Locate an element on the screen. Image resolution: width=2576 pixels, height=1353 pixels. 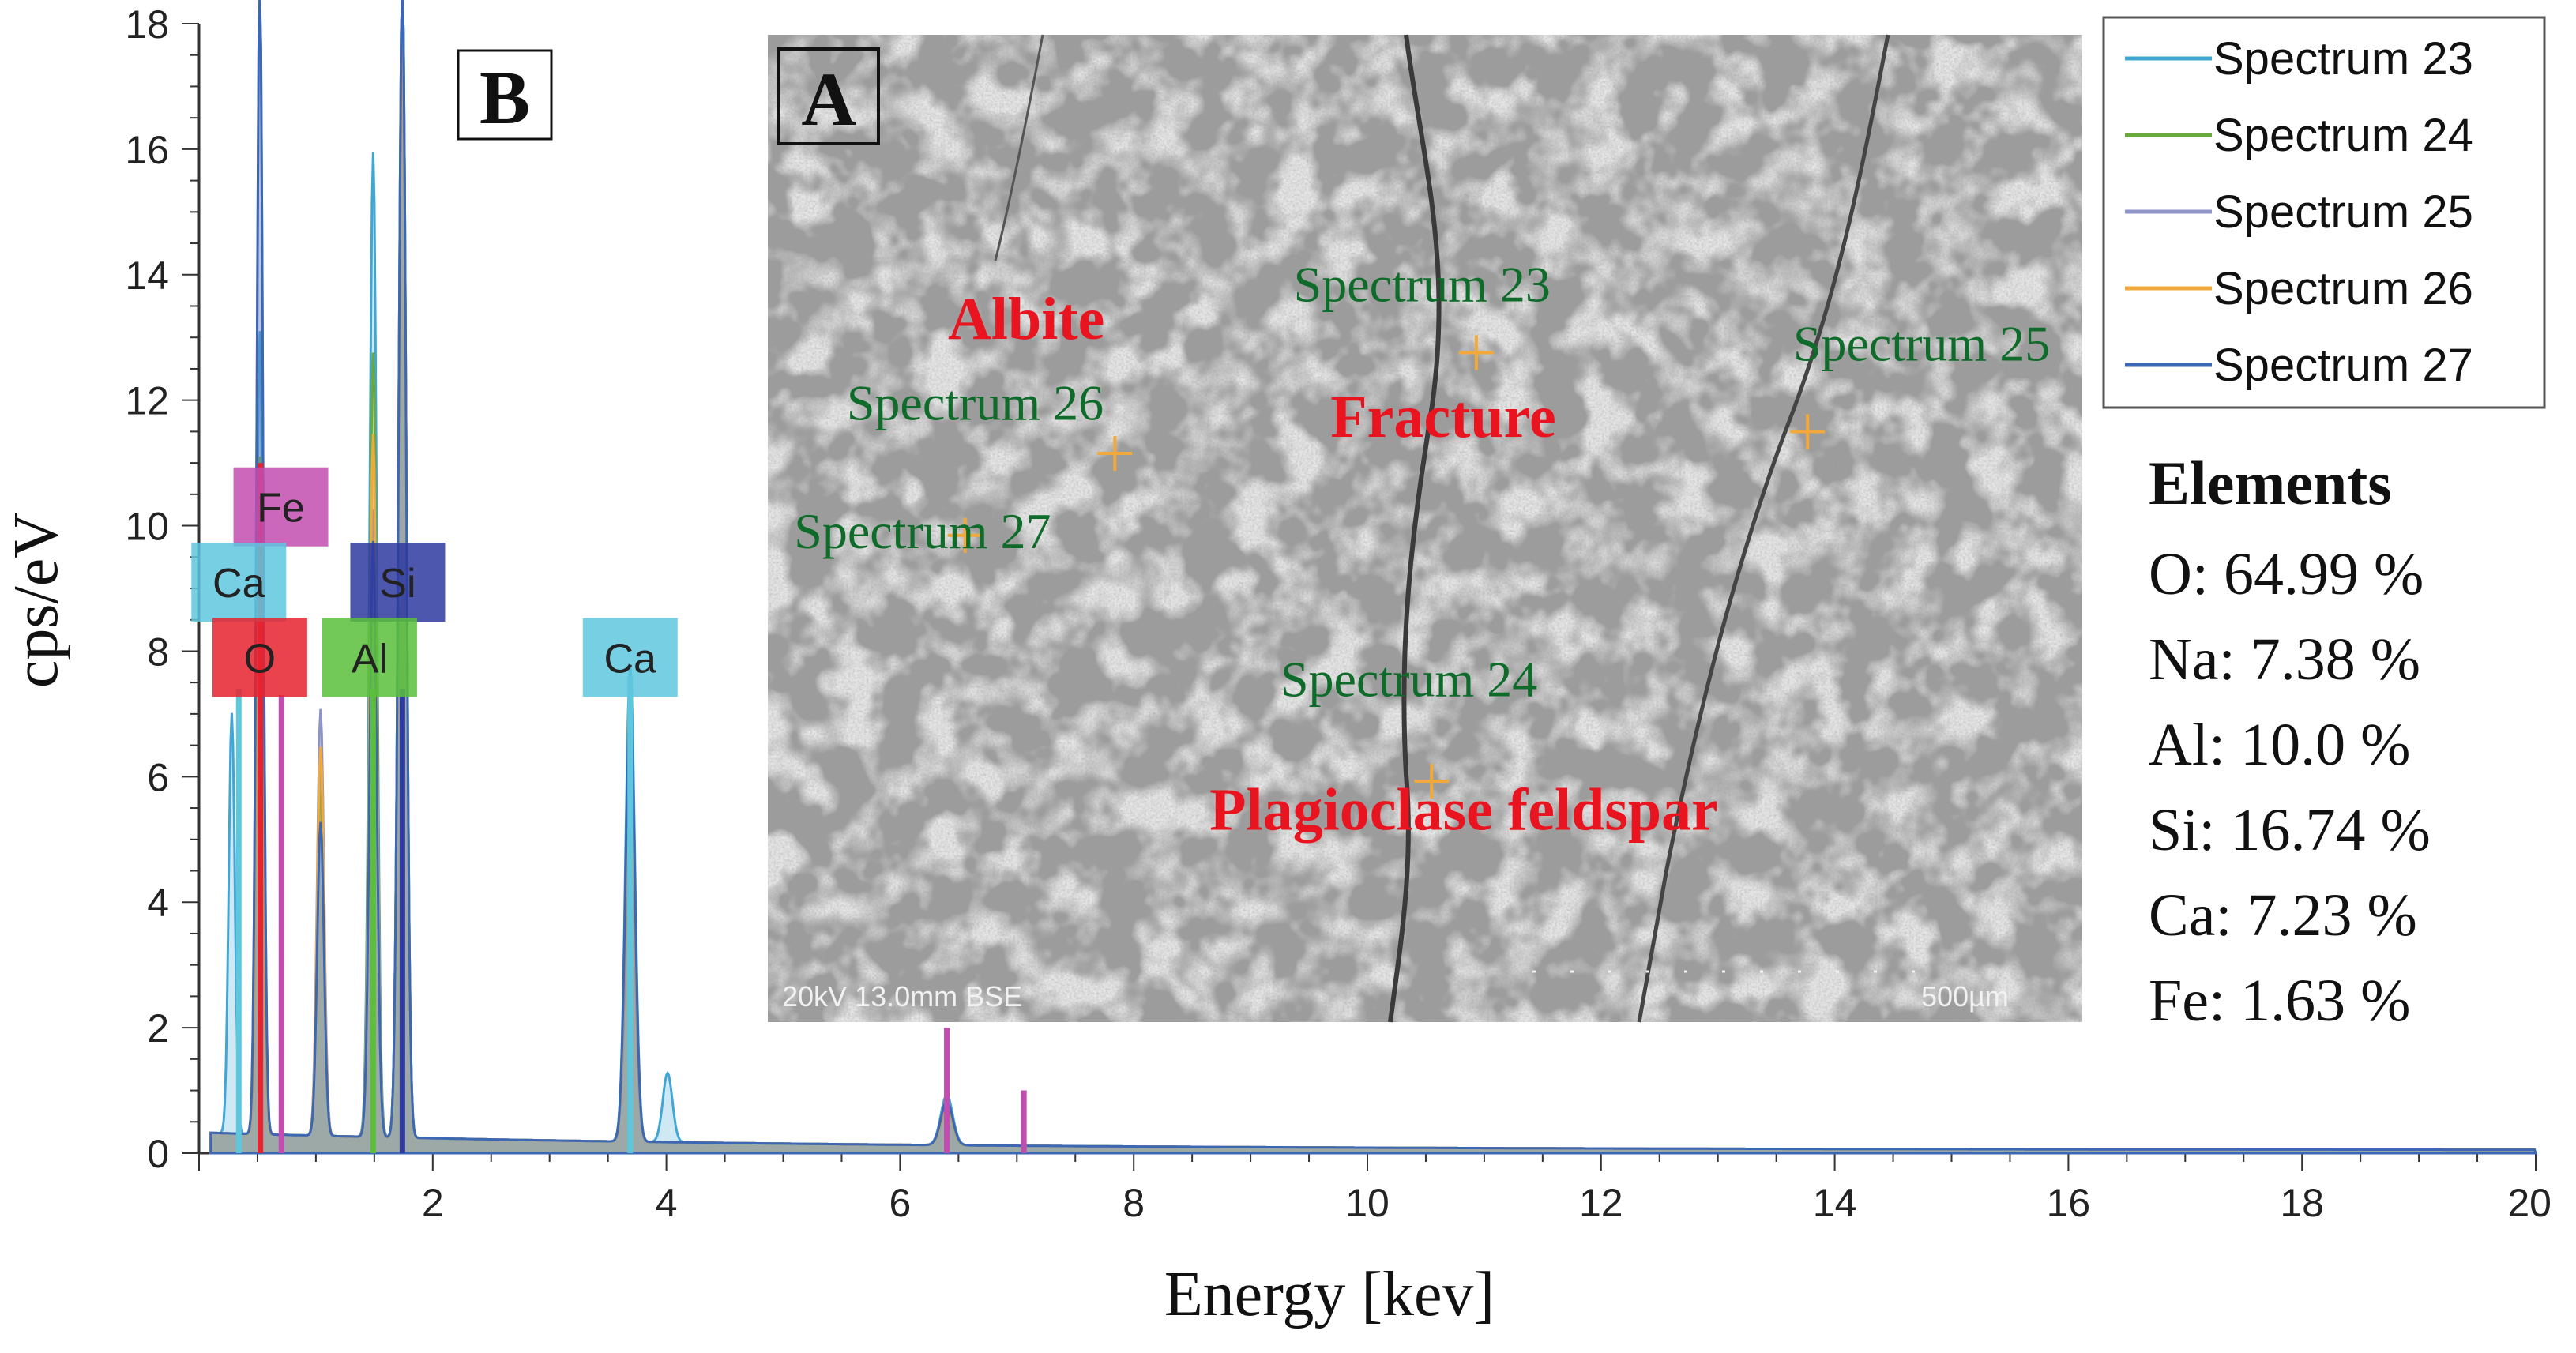
element-label-fe: Fe is located at coordinates (281, 507).